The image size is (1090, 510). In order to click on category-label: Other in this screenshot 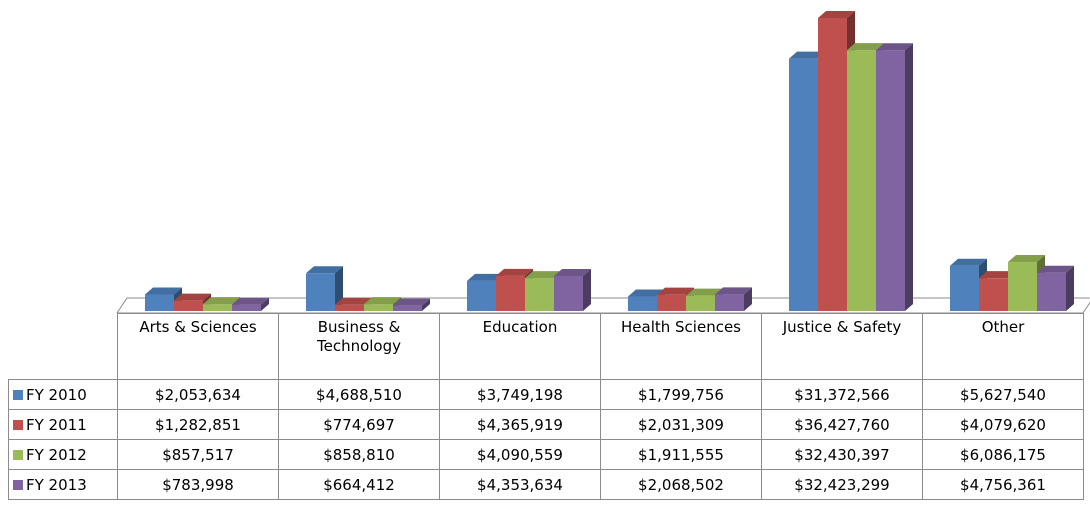, I will do `click(1003, 346)`.